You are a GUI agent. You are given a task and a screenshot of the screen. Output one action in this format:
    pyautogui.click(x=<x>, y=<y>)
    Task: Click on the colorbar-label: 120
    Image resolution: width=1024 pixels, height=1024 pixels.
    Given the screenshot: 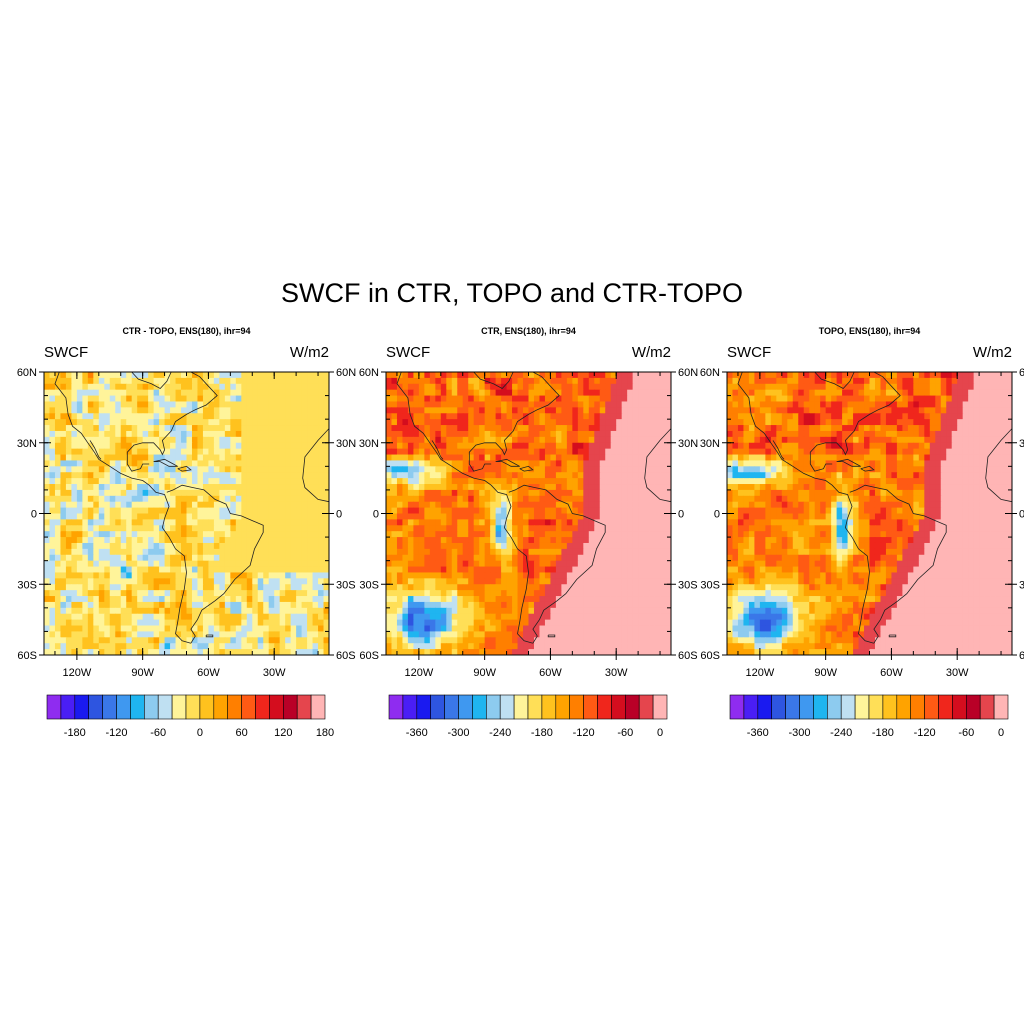 What is the action you would take?
    pyautogui.click(x=283, y=733)
    